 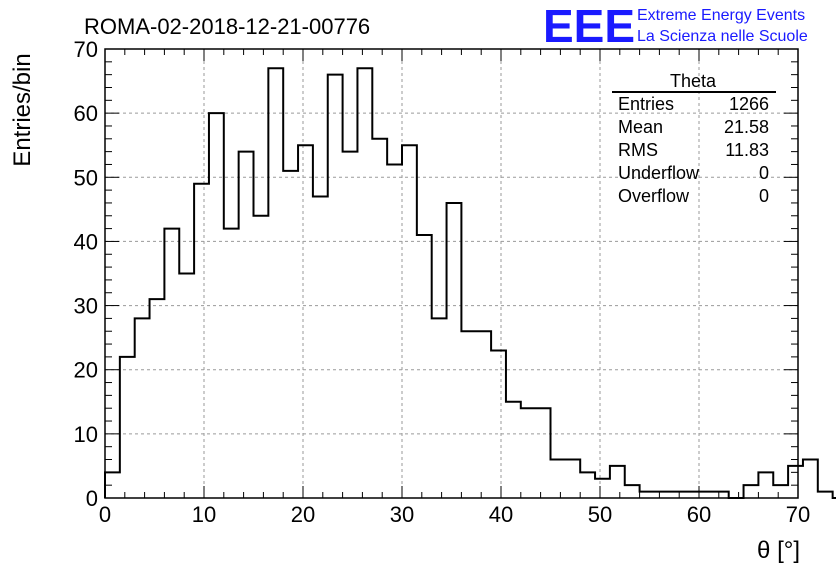 I want to click on logo-line-1: Extreme Energy Events, so click(x=721, y=15).